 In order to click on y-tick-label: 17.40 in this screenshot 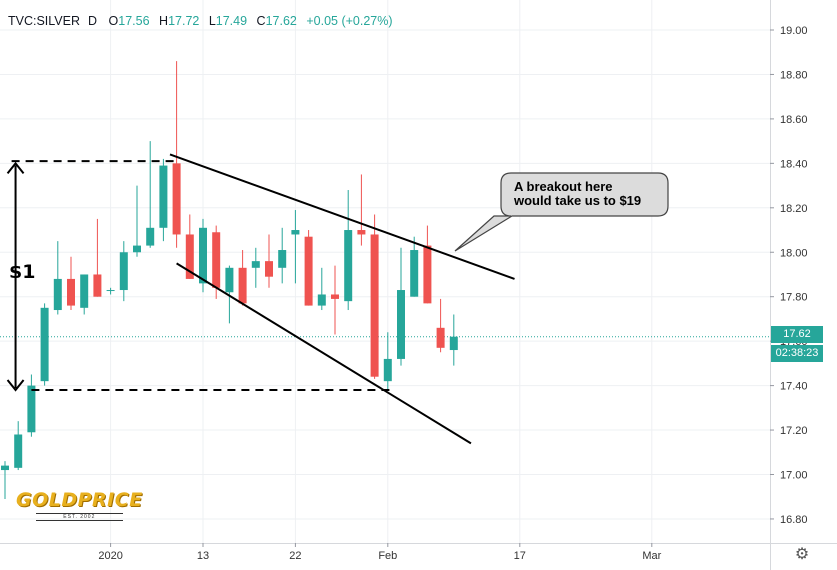, I will do `click(794, 387)`.